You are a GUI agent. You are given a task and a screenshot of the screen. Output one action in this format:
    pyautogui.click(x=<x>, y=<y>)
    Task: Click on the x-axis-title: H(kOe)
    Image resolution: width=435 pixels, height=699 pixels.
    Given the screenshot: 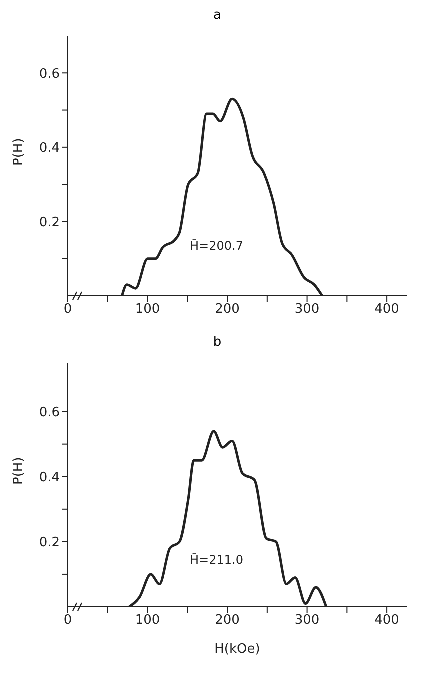 What is the action you would take?
    pyautogui.click(x=237, y=649)
    